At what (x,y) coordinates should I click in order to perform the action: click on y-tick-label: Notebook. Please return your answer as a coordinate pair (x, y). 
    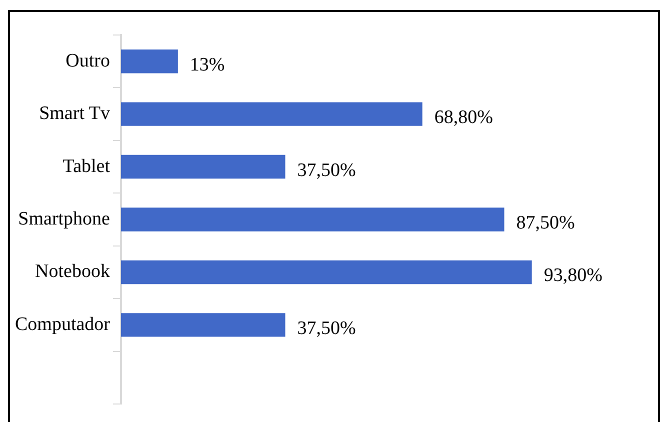
    Looking at the image, I should click on (72, 271).